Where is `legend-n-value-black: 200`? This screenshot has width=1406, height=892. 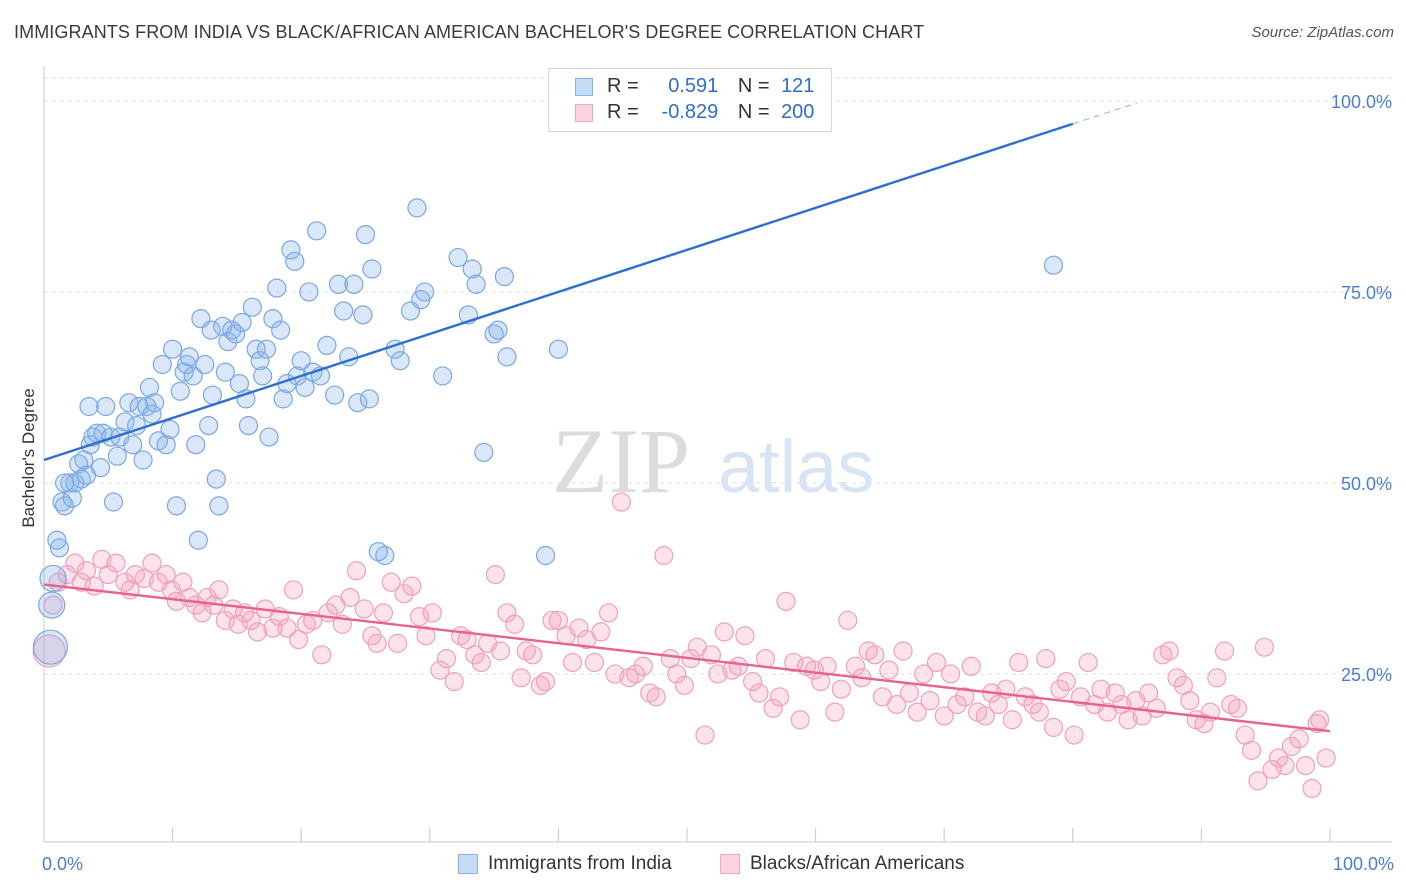 legend-n-value-black: 200 is located at coordinates (798, 112).